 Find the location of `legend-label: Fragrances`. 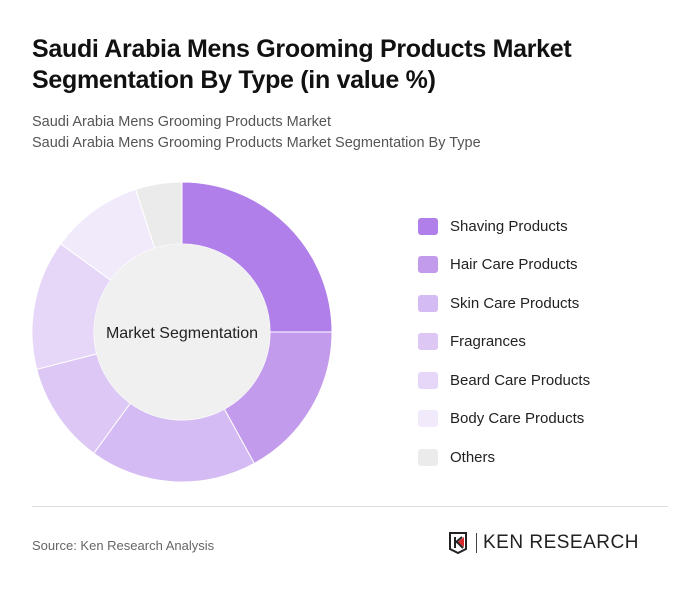

legend-label: Fragrances is located at coordinates (488, 342).